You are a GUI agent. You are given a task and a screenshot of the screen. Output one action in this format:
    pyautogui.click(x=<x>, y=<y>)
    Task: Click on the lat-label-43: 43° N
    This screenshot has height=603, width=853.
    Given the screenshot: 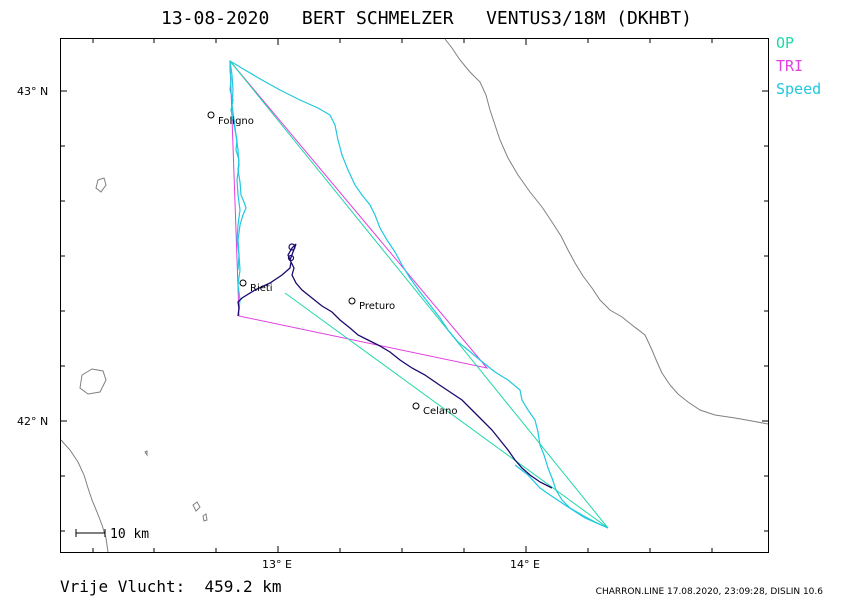 What is the action you would take?
    pyautogui.click(x=32, y=91)
    